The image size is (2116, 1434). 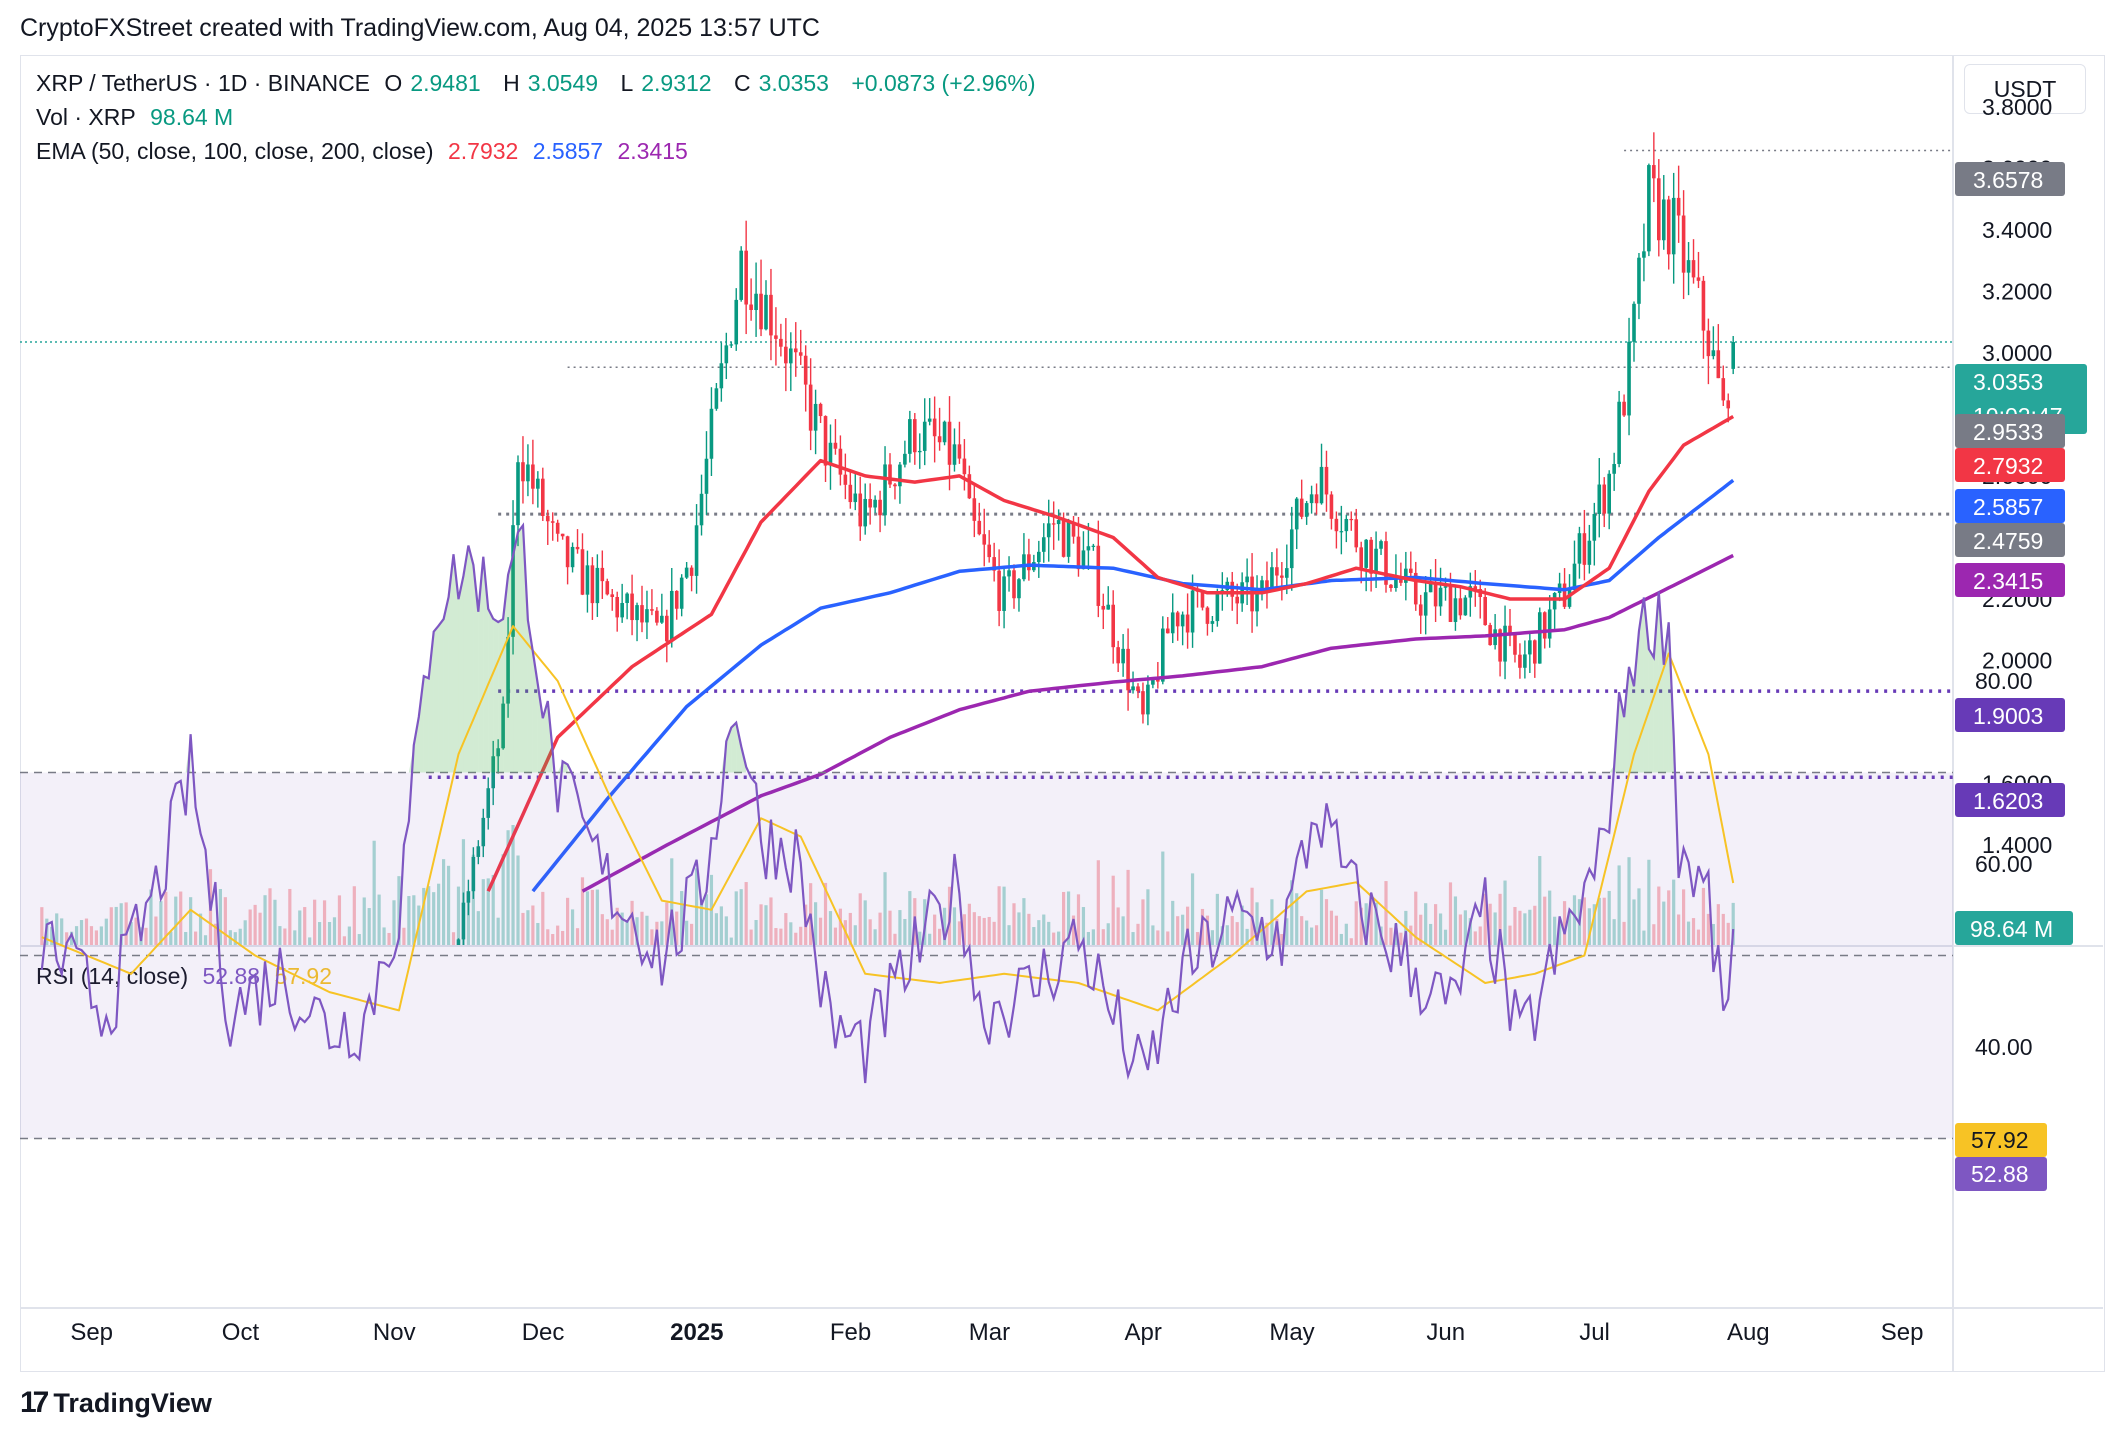 I want to click on rsi-ma-value: 57.92, so click(x=303, y=976).